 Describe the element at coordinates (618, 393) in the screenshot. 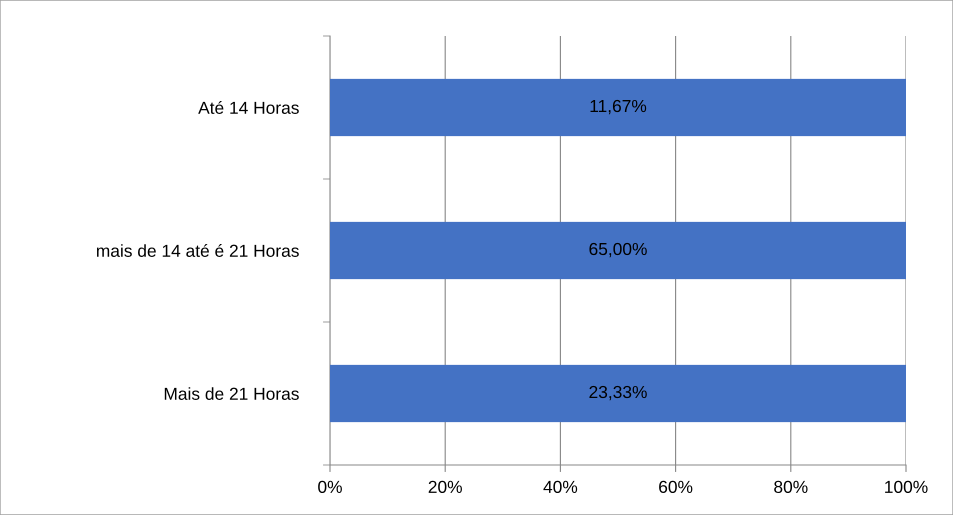

I see `annotation: 23,33%` at that location.